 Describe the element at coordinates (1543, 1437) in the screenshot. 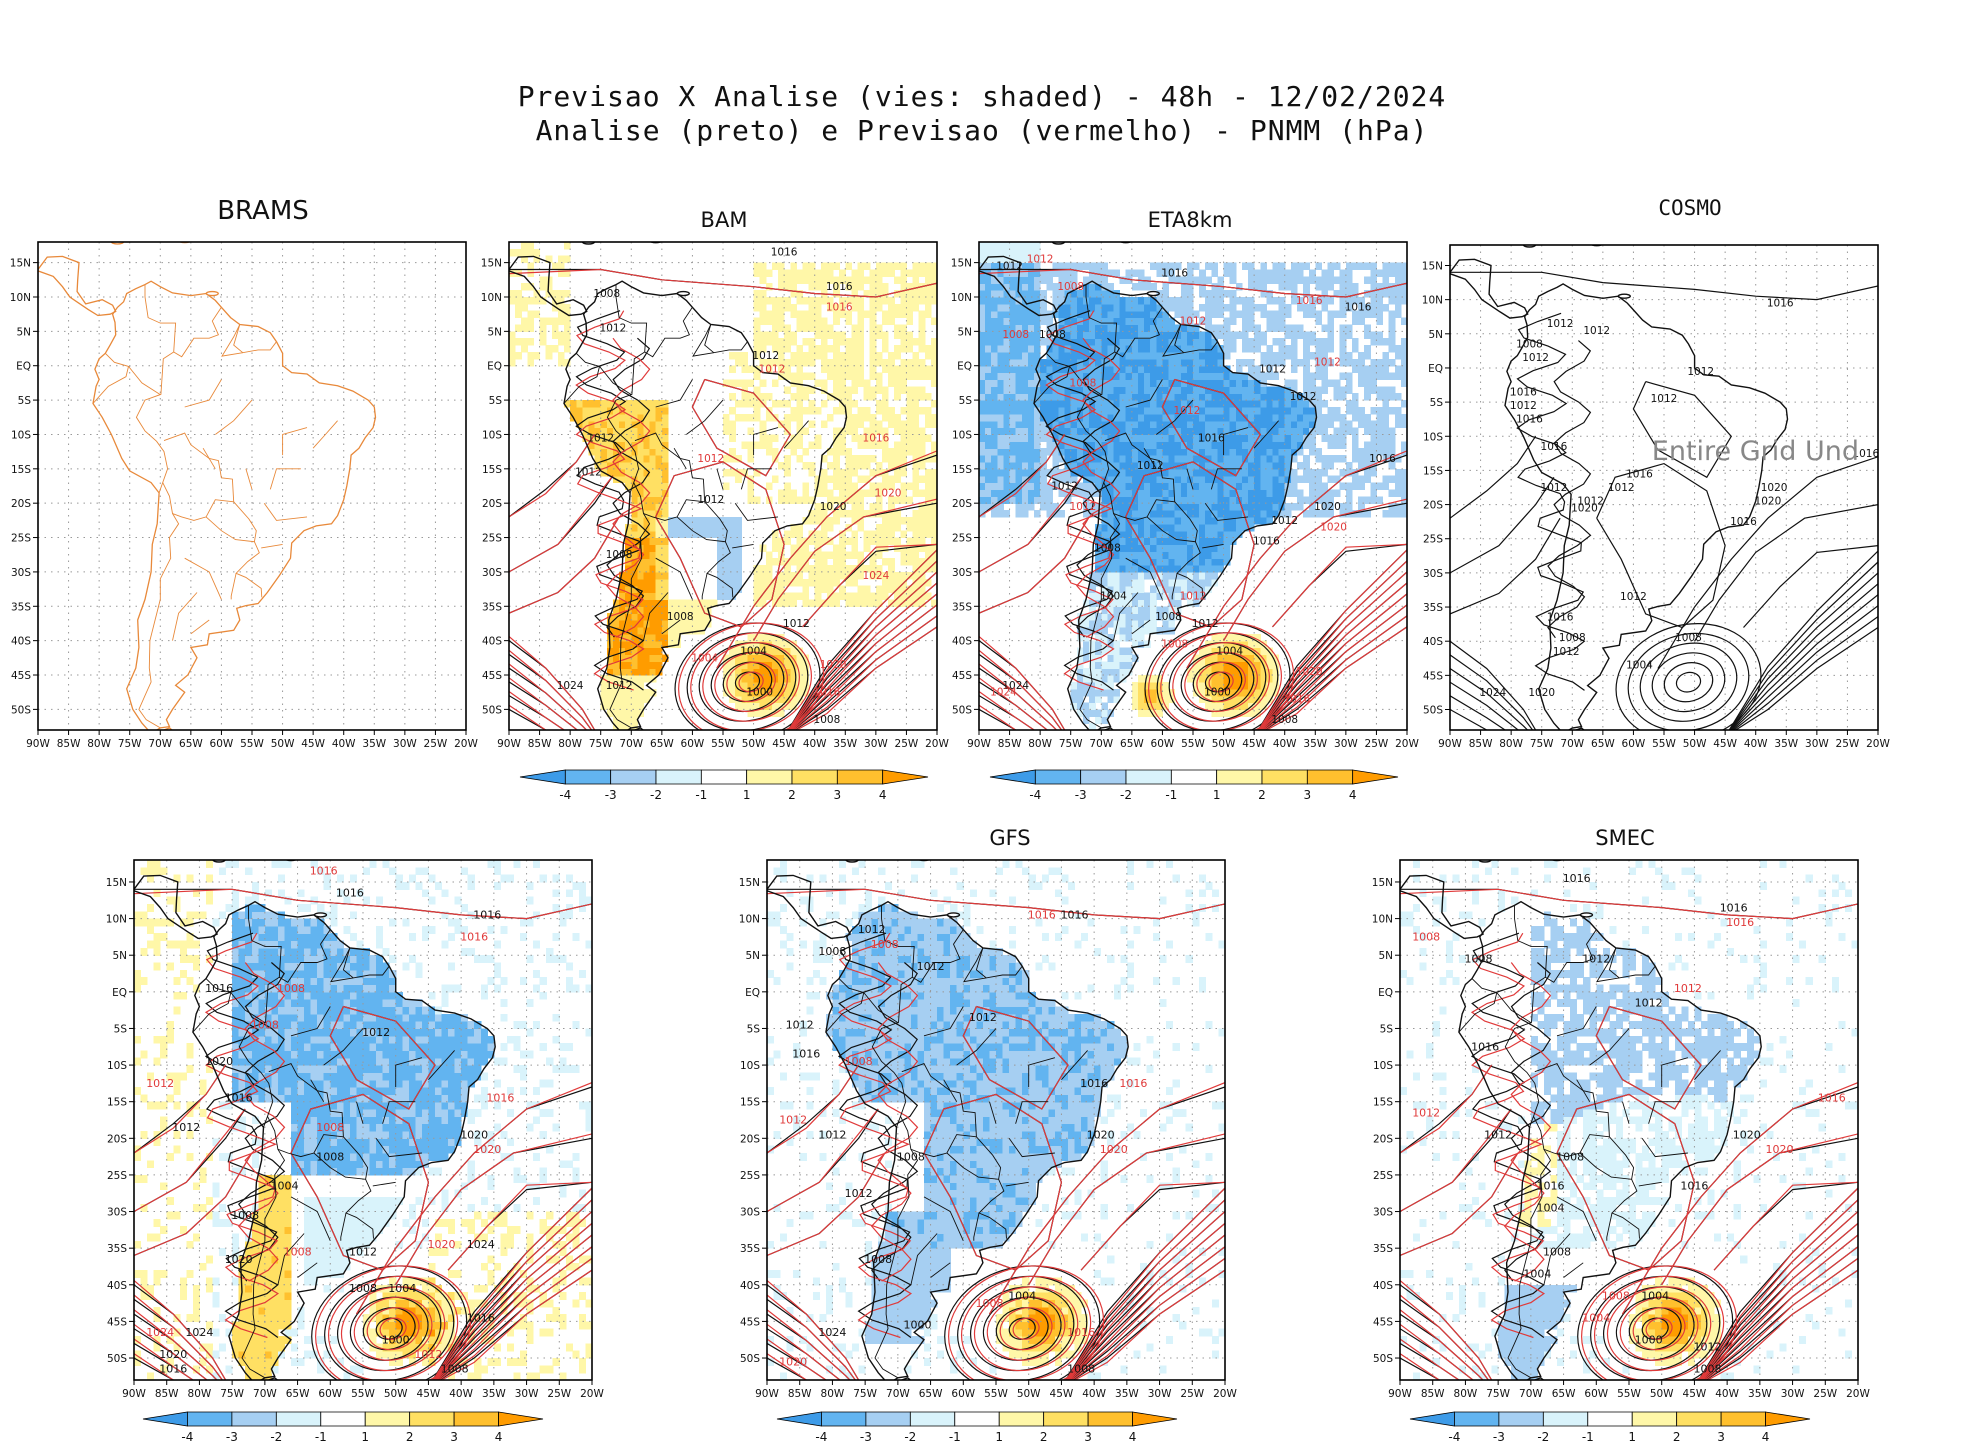

I see `colorbar-label: -2` at that location.